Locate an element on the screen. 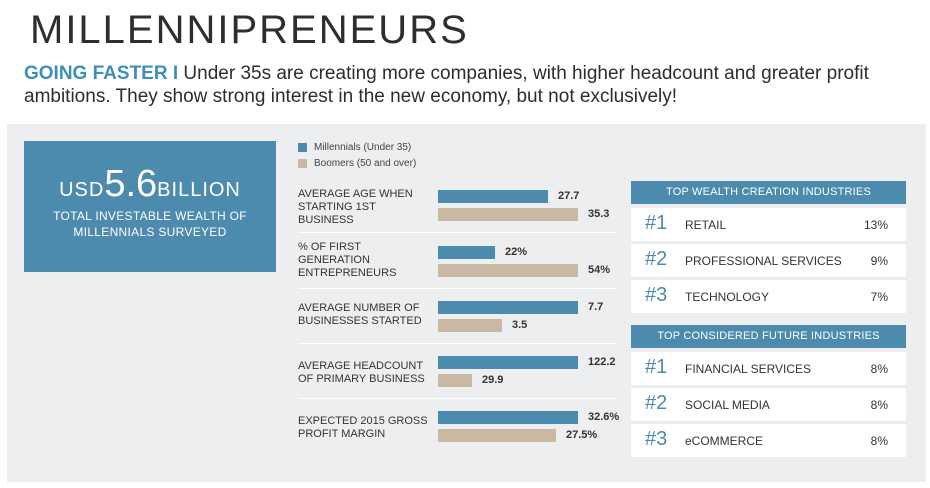  wealth-figure: USD5.6BILLION is located at coordinates (150, 184).